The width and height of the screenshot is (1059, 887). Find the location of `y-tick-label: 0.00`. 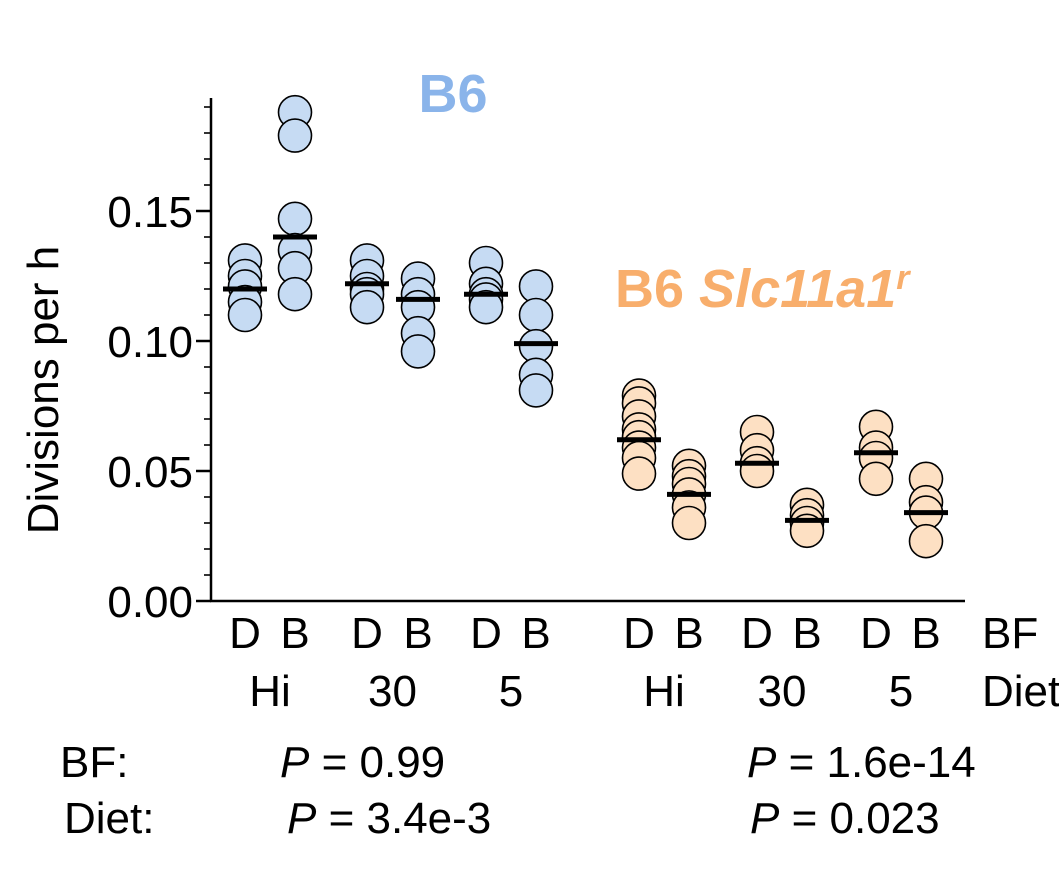

y-tick-label: 0.00 is located at coordinates (150, 602).